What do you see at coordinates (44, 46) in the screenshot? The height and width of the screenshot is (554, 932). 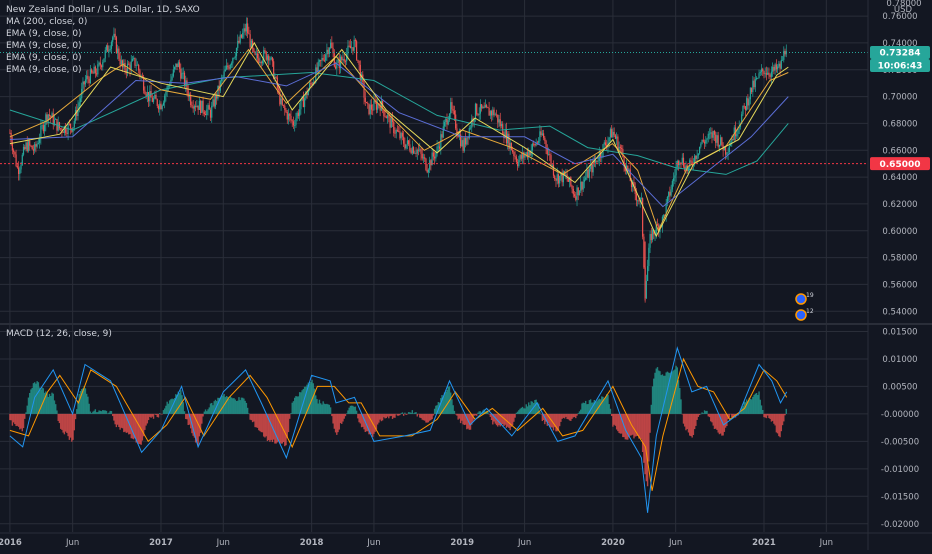 I see `indicator-ema-2: EMA (9, close, 0)` at bounding box center [44, 46].